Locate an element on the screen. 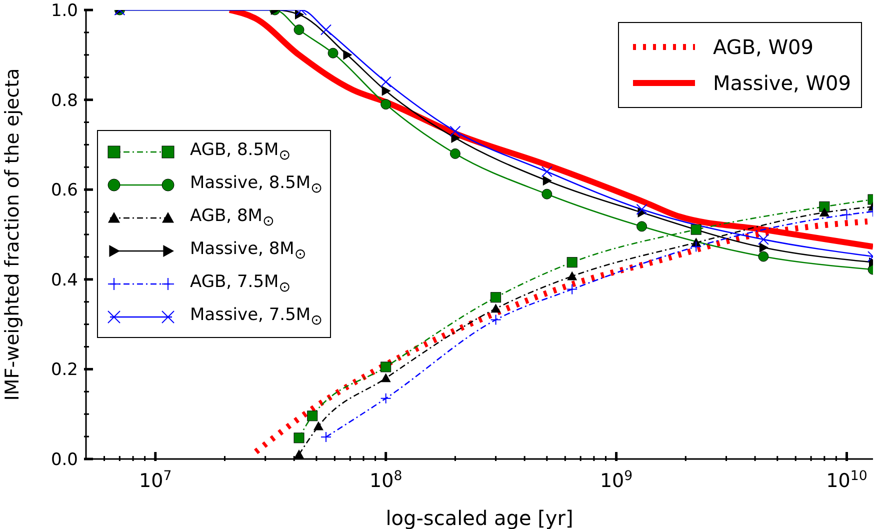 Image resolution: width=876 pixels, height=529 pixels. x-tick-label: 10$^{10}$ is located at coordinates (847, 480).